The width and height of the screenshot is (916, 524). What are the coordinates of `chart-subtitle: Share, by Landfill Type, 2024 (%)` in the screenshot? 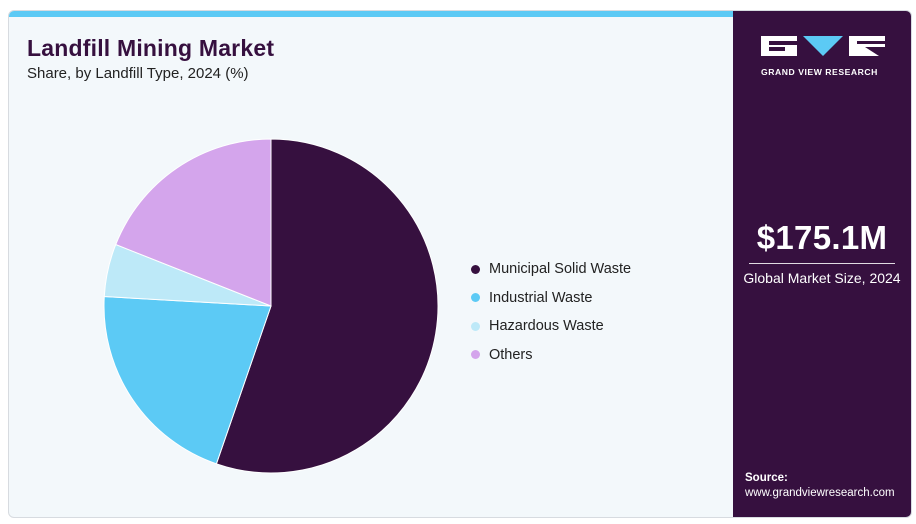 It's located at (138, 73).